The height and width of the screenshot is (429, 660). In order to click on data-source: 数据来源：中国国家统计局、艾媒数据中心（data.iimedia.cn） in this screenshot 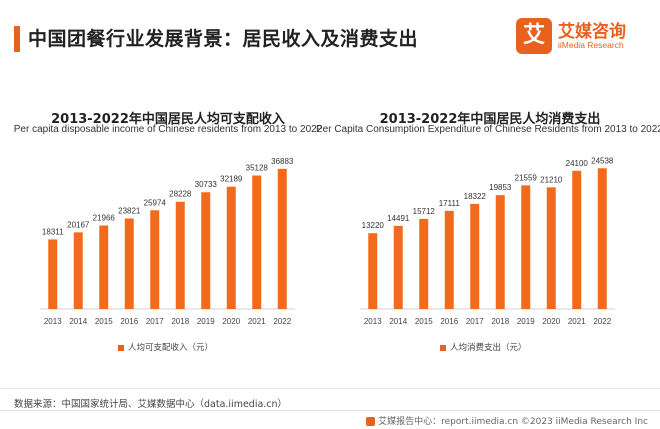, I will do `click(151, 404)`.